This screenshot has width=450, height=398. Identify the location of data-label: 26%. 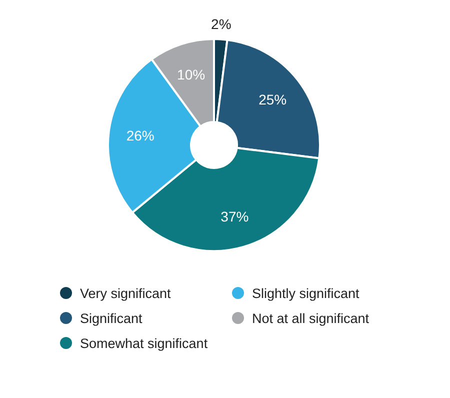
(140, 136).